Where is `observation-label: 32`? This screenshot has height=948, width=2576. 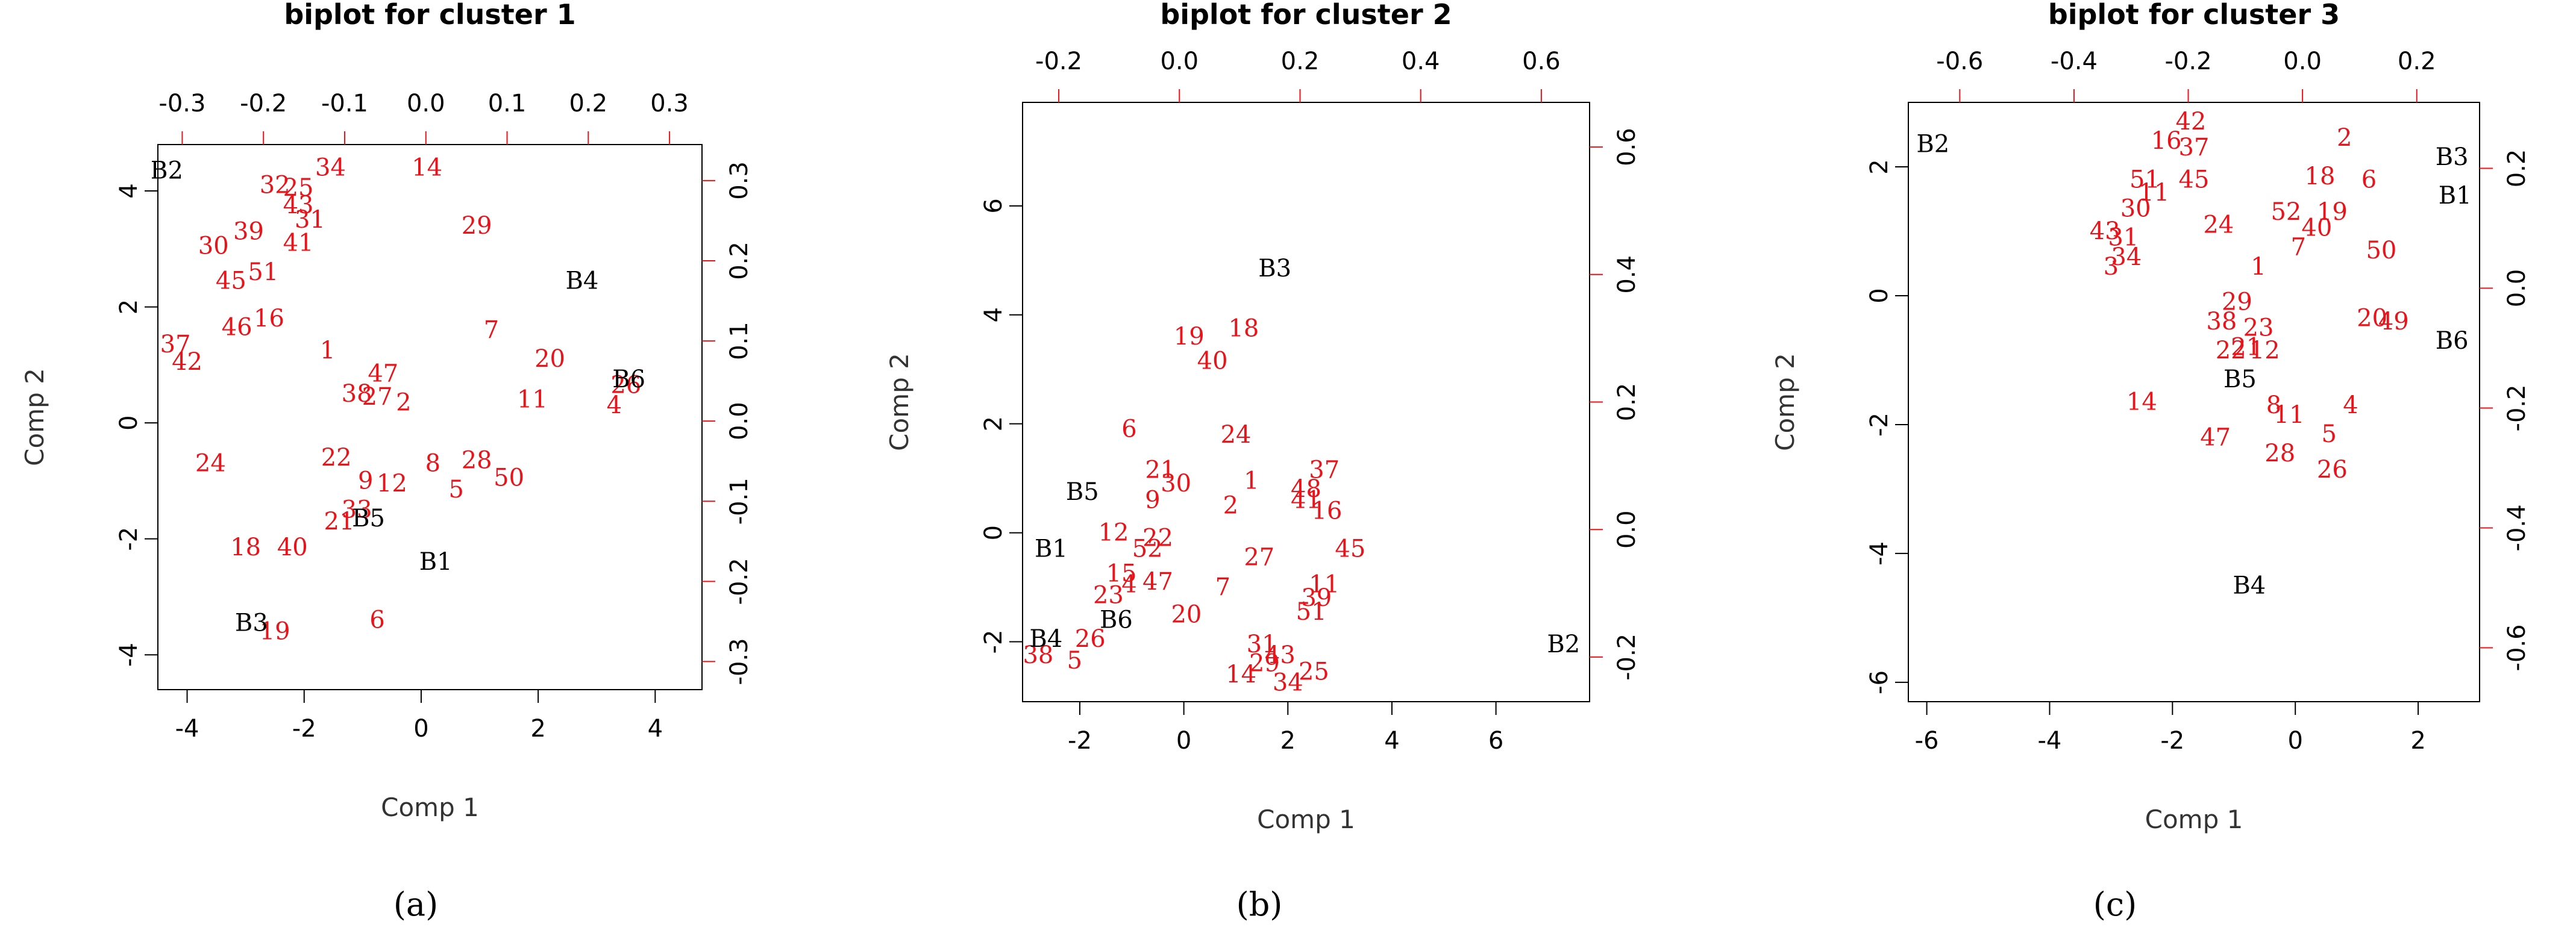
observation-label: 32 is located at coordinates (275, 185).